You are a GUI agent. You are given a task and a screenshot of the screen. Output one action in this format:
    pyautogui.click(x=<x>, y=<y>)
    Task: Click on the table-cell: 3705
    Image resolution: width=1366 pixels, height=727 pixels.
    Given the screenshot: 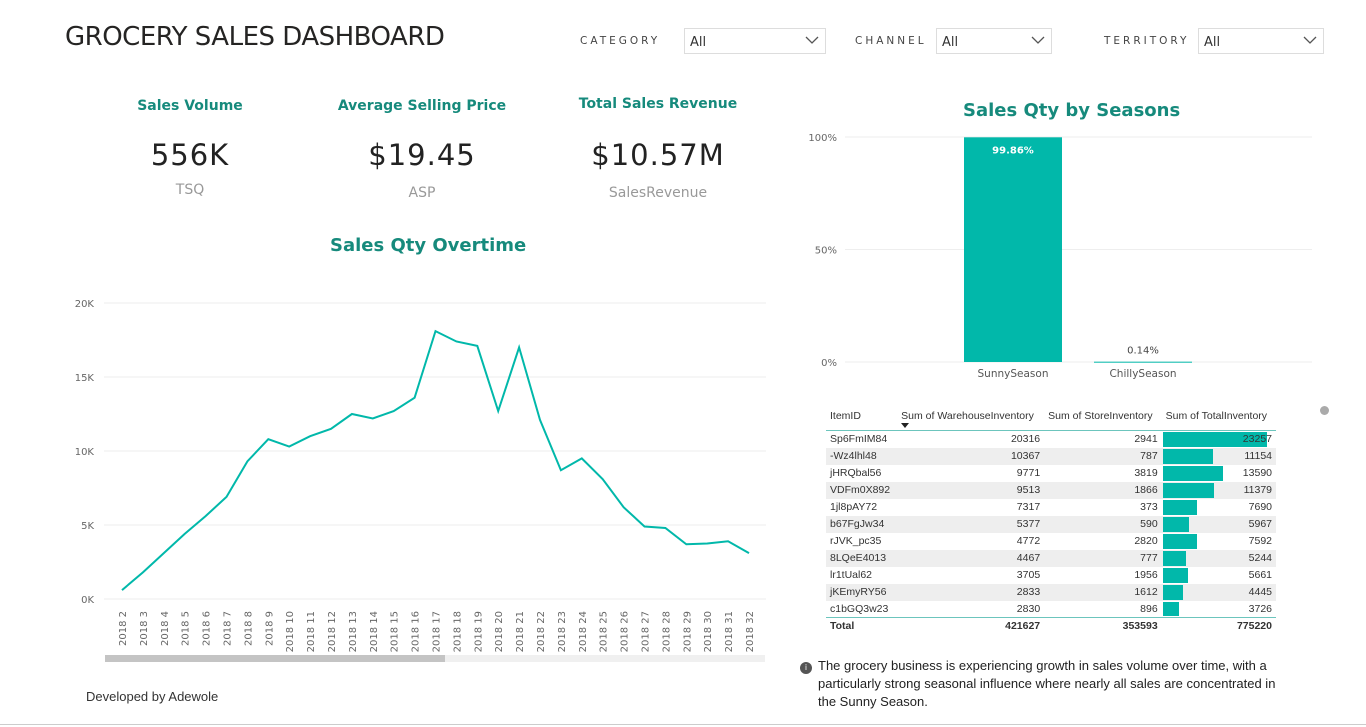 What is the action you would take?
    pyautogui.click(x=1028, y=575)
    